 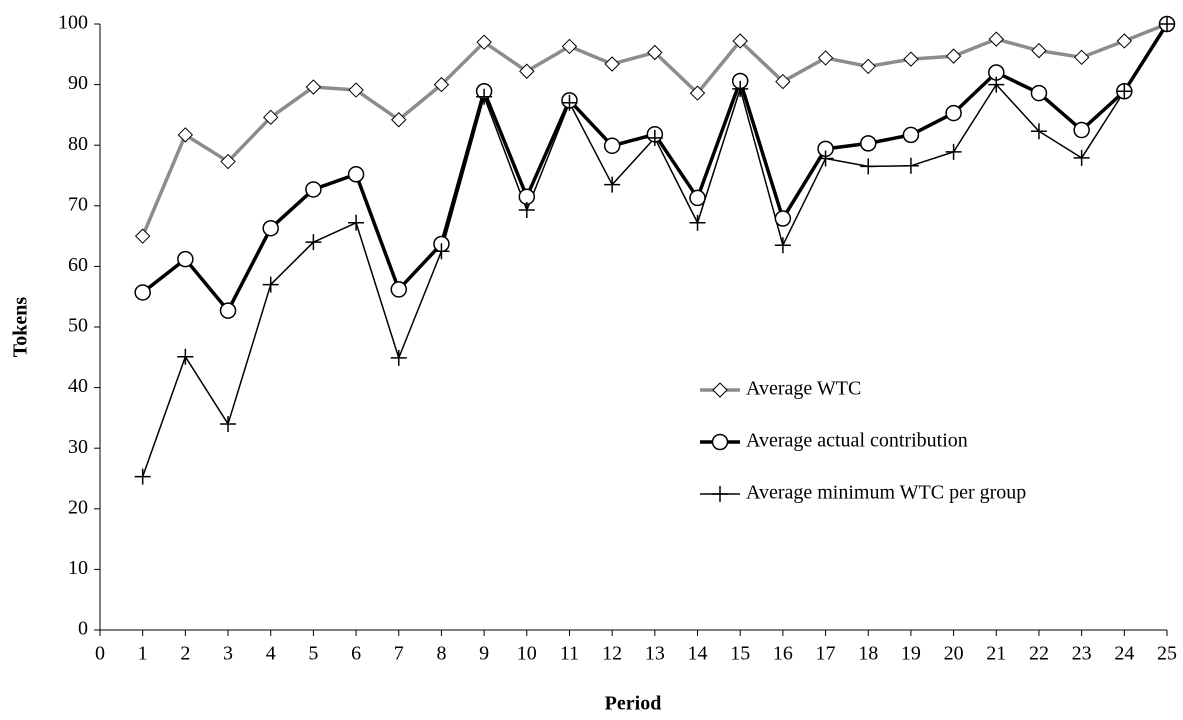 I want to click on x-tick-label: 20, so click(x=954, y=654).